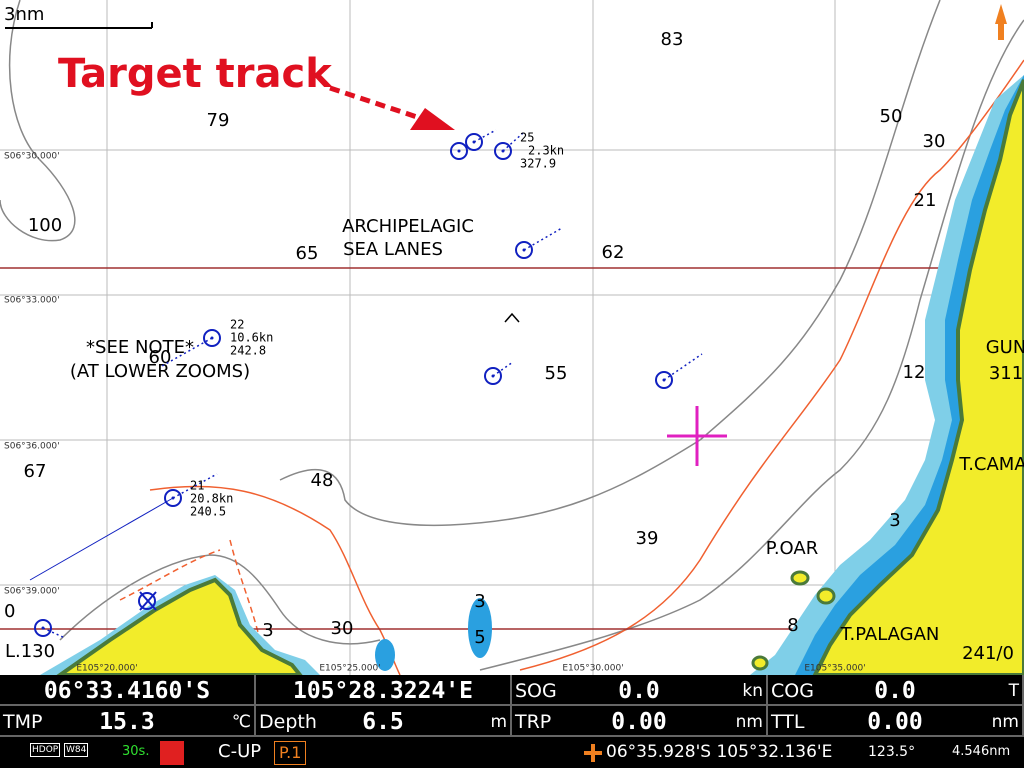 This screenshot has width=1024, height=768. What do you see at coordinates (160, 371) in the screenshot?
I see `place-label: (AT LOWER ZOOMS)` at bounding box center [160, 371].